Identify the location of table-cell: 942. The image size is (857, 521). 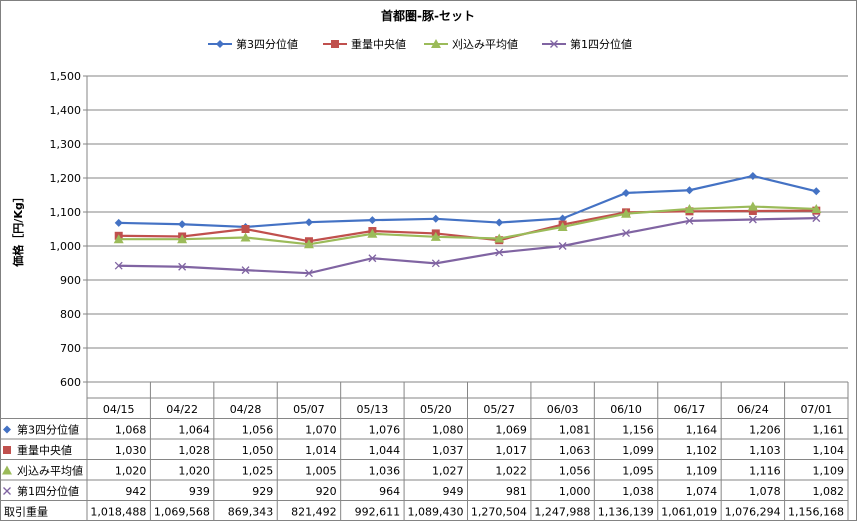
(135, 491).